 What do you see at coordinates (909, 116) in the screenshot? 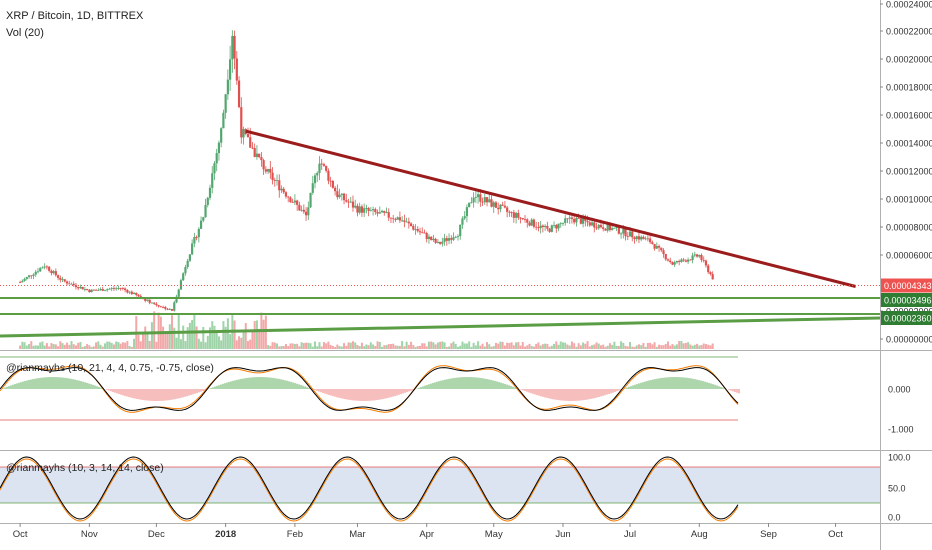
I see `price-tick-label: 0.00016000` at bounding box center [909, 116].